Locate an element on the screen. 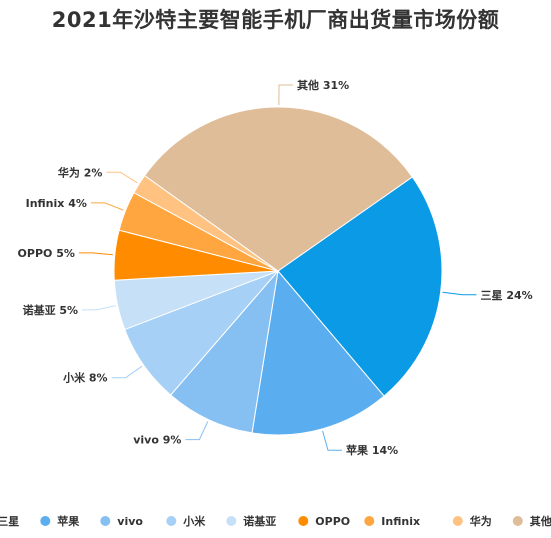 The width and height of the screenshot is (551, 538). legend-label-6: Infinix is located at coordinates (400, 521).